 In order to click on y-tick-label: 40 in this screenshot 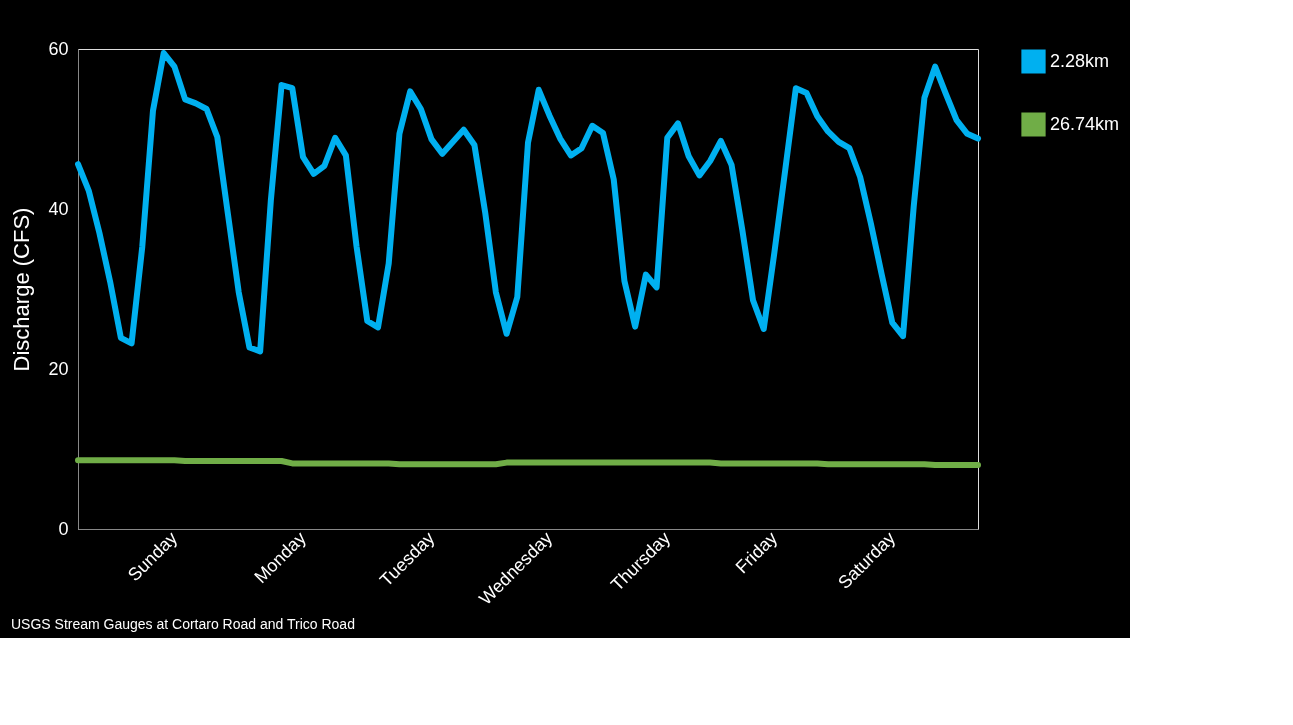, I will do `click(58, 208)`.